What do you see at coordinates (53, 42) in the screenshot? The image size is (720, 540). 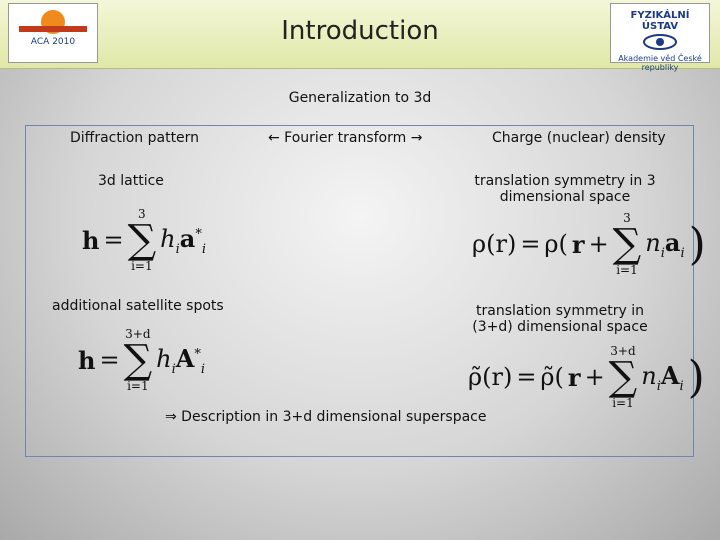 I see `left-logo-text: ACA 2010` at bounding box center [53, 42].